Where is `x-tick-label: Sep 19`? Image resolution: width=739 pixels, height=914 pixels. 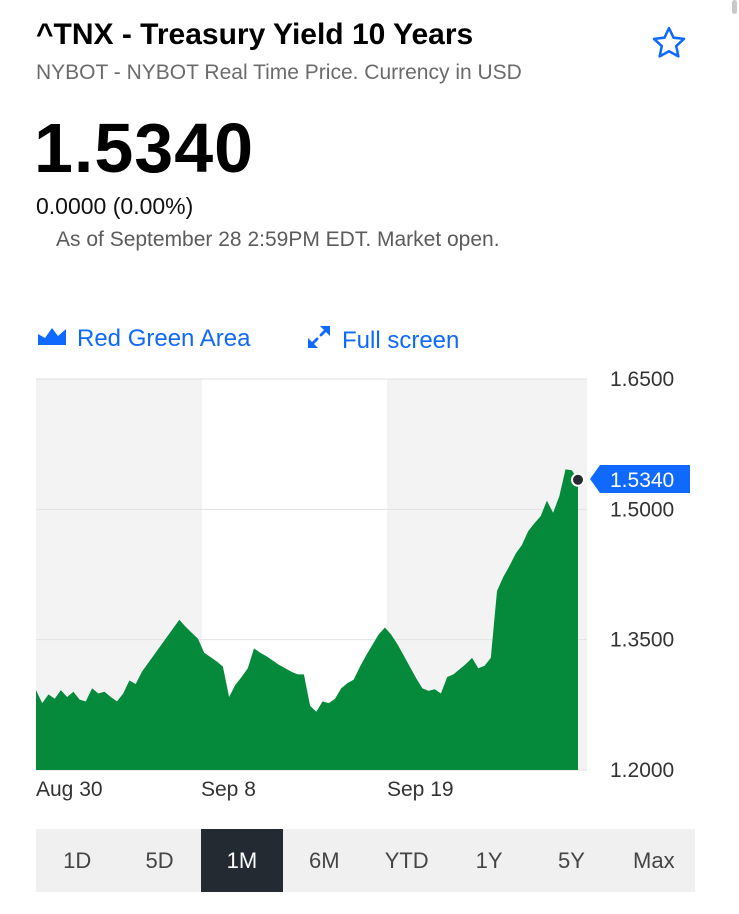
x-tick-label: Sep 19 is located at coordinates (420, 789).